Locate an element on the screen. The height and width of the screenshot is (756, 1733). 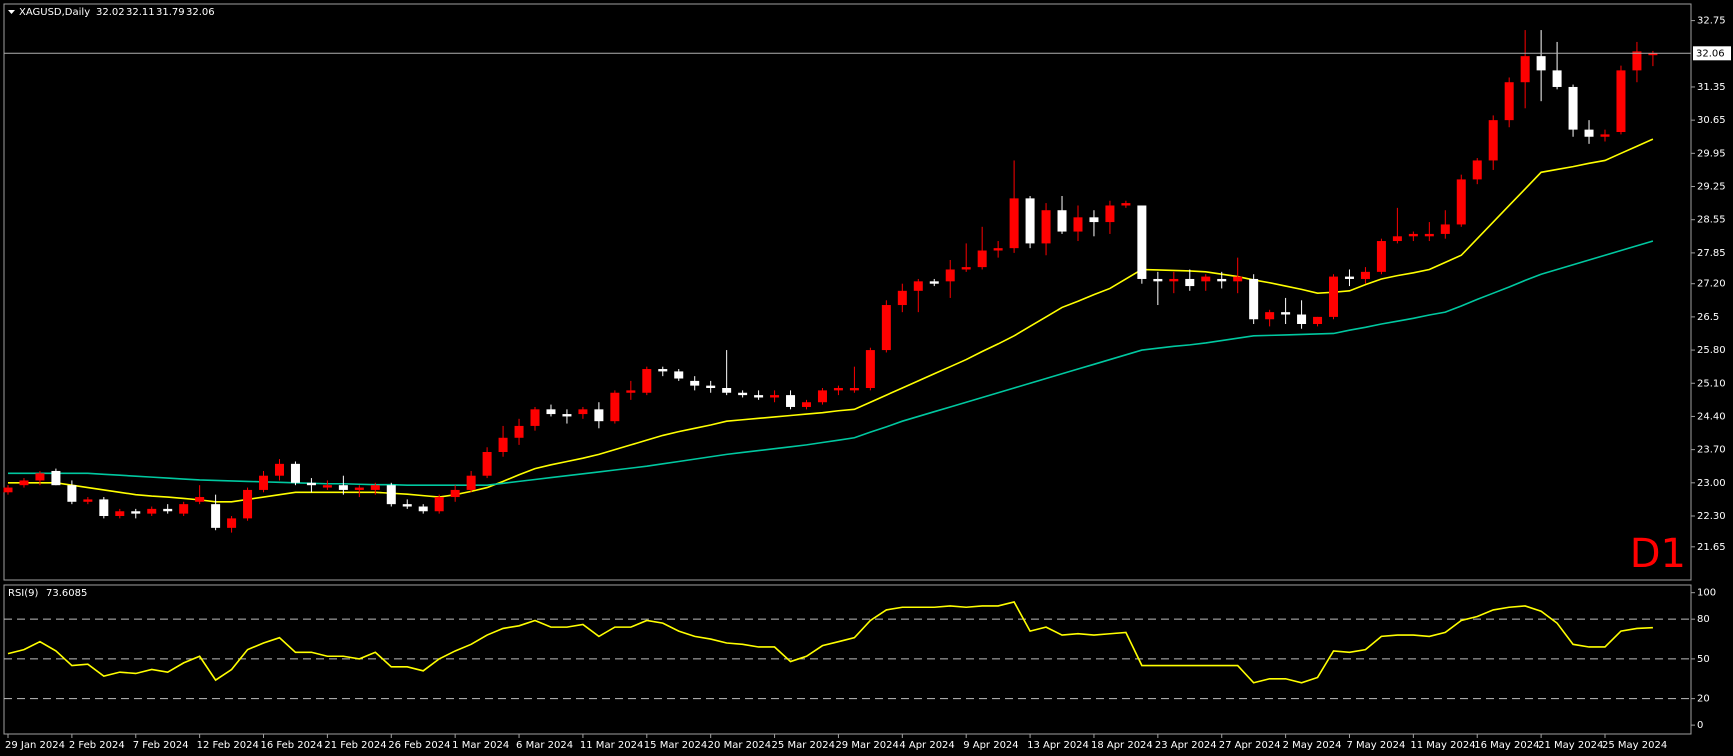
x-tick-label: 27 Apr 2024 is located at coordinates (1250, 745).